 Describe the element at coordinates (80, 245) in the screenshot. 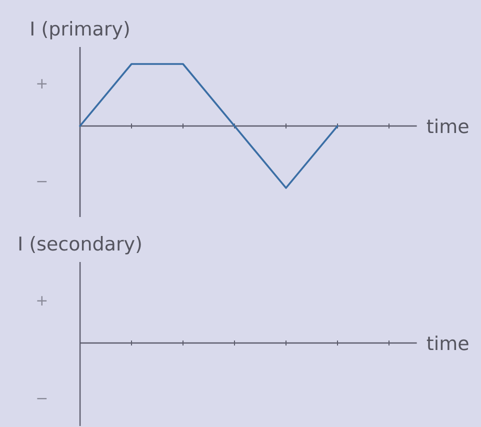

I see `text: I (secondary)` at that location.